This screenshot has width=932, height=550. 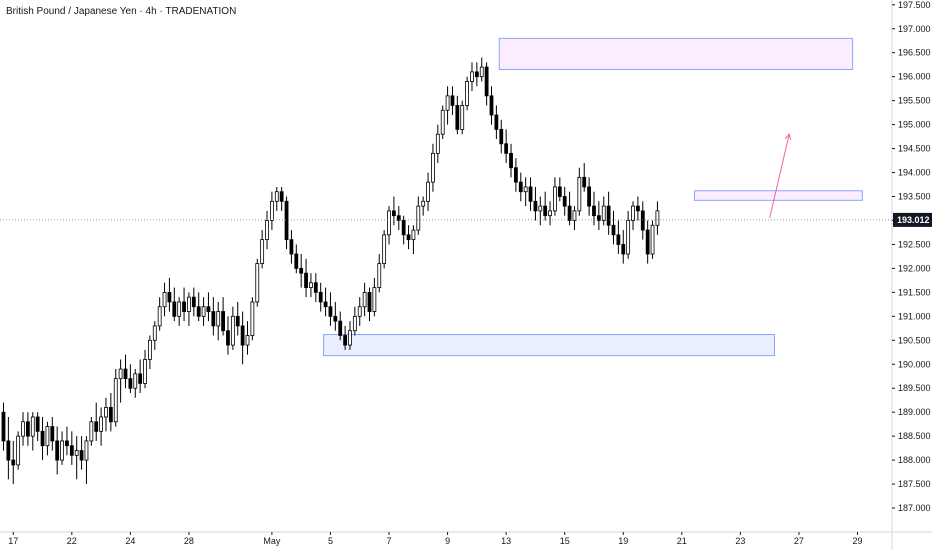 What do you see at coordinates (779, 176) in the screenshot?
I see `projection-arrow-line` at bounding box center [779, 176].